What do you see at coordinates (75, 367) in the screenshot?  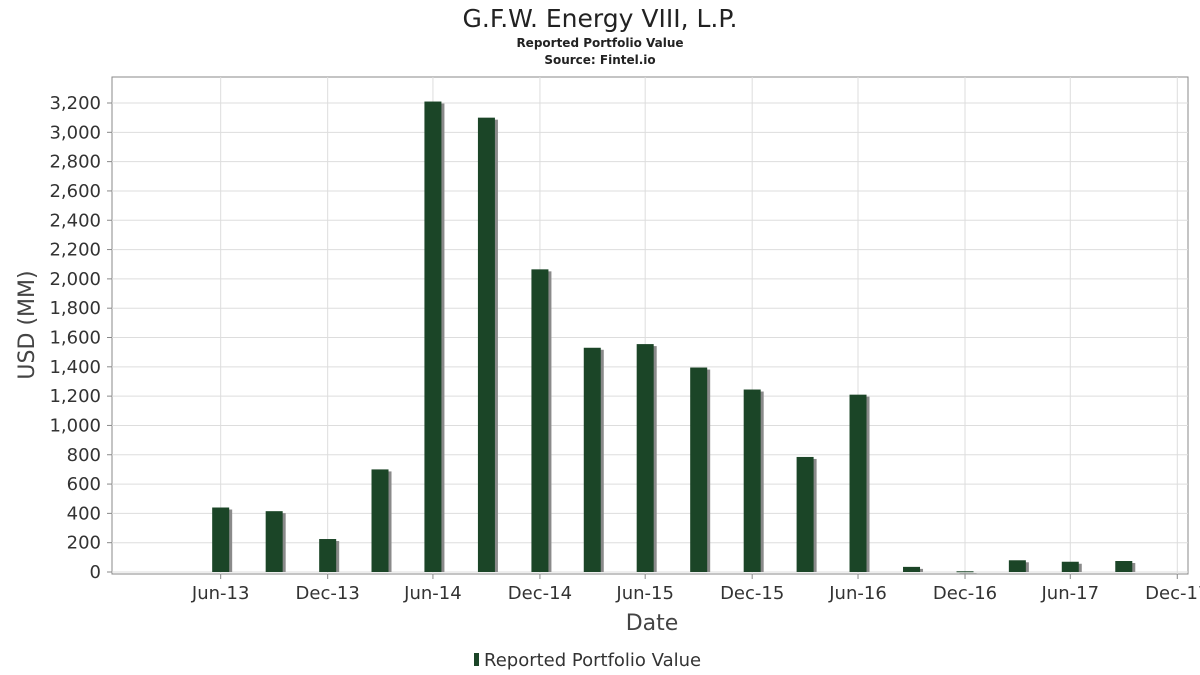 I see `y-tick-label: 1,400` at bounding box center [75, 367].